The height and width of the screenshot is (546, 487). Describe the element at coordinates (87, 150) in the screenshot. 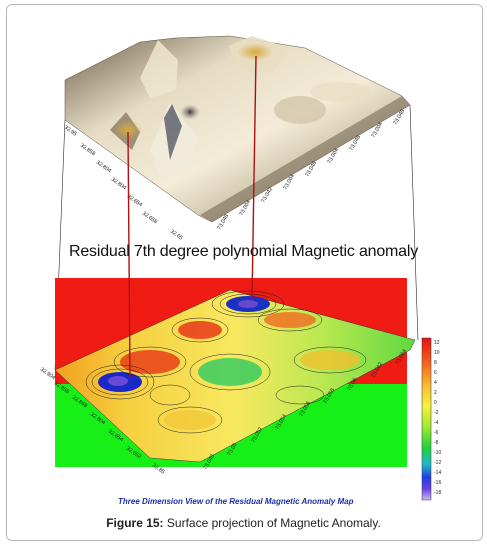

I see `upper-left-tick: 32.858` at that location.